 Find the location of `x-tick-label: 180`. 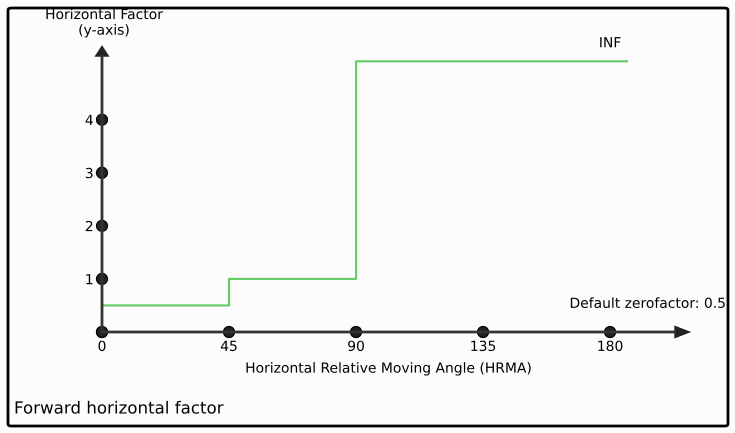

x-tick-label: 180 is located at coordinates (610, 346).